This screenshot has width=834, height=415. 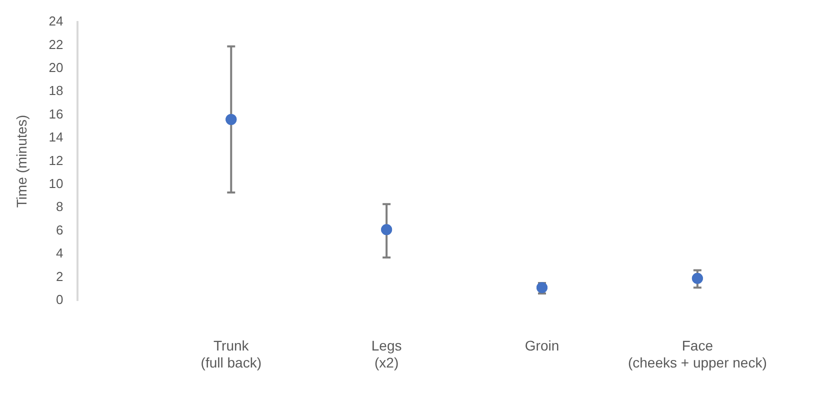 I want to click on y-tick-label: 4, so click(x=60, y=253).